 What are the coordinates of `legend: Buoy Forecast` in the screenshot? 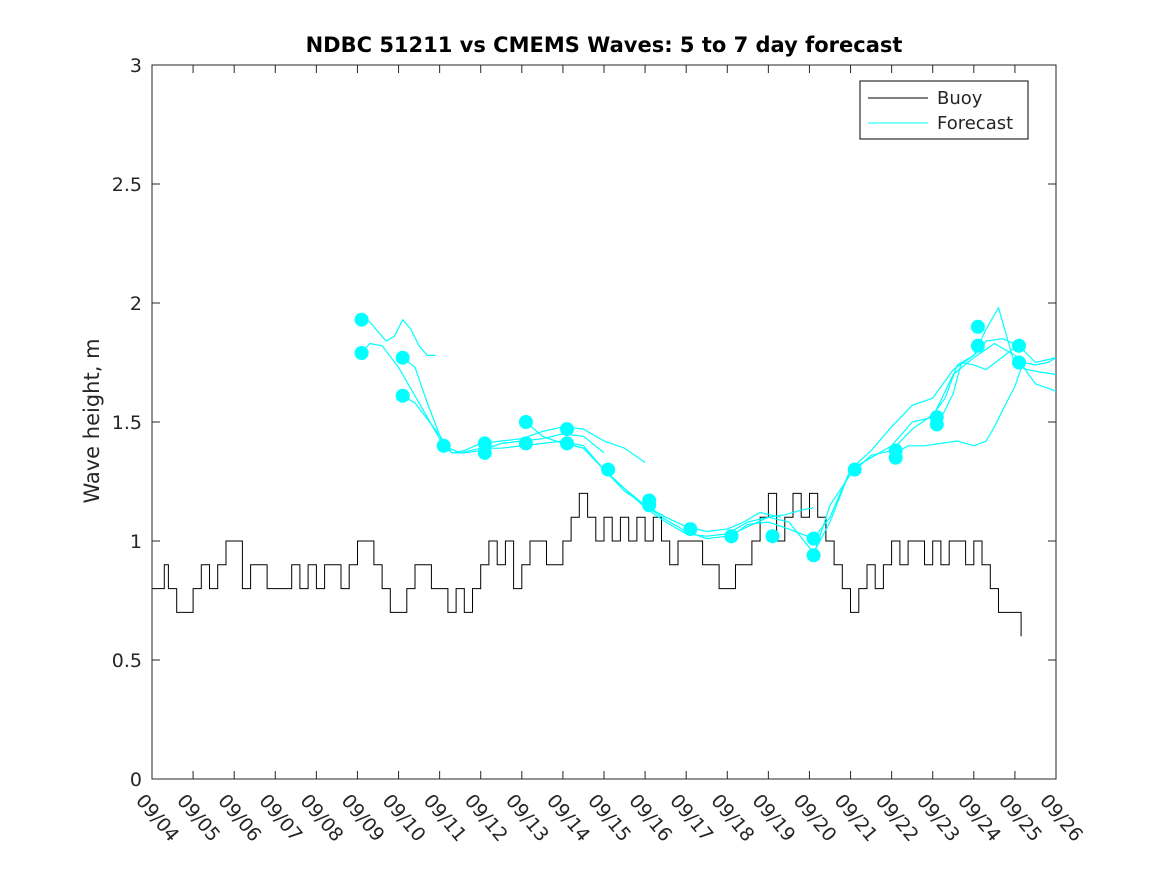 It's located at (944, 110).